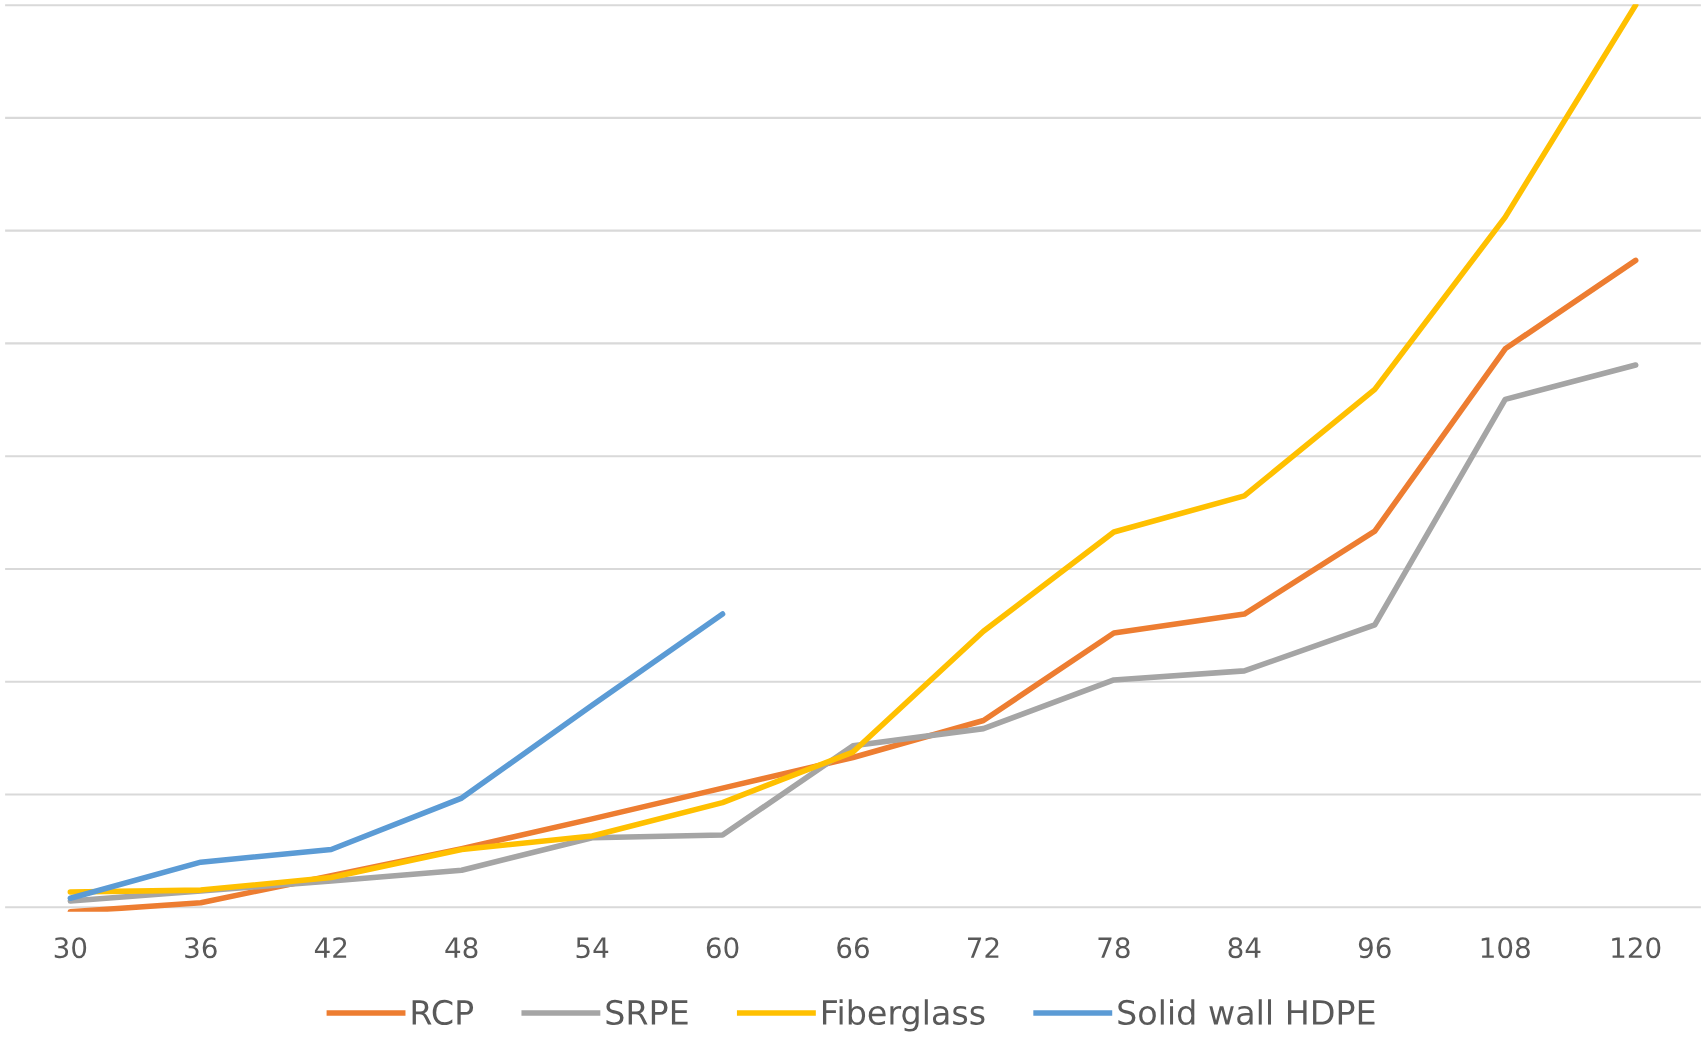  Describe the element at coordinates (443, 1012) in the screenshot. I see `legend-label: RCP` at that location.